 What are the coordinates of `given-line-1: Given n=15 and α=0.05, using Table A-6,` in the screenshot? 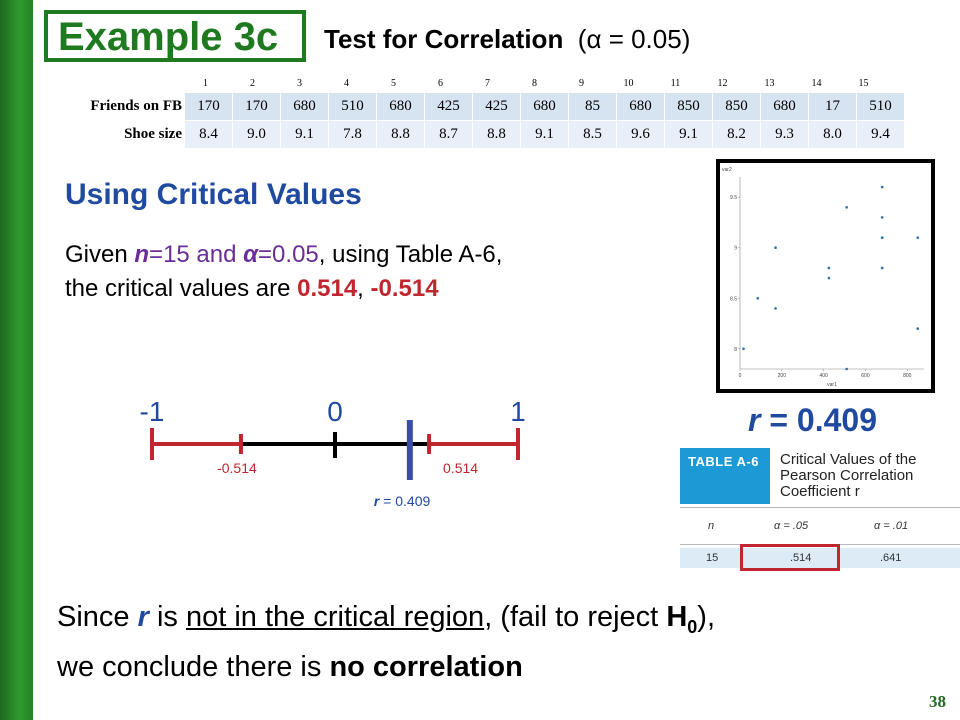 It's located at (283, 255).